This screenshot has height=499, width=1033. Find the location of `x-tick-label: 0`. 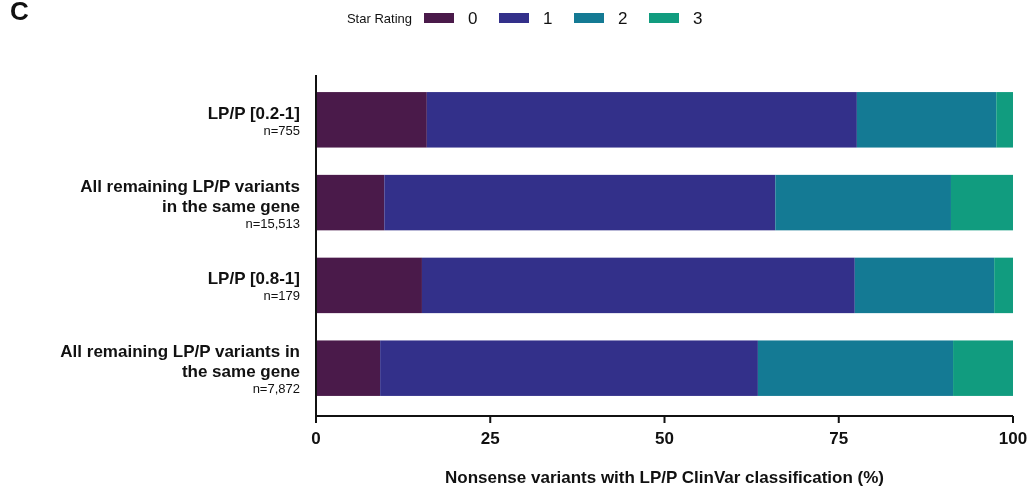

x-tick-label: 0 is located at coordinates (316, 438).